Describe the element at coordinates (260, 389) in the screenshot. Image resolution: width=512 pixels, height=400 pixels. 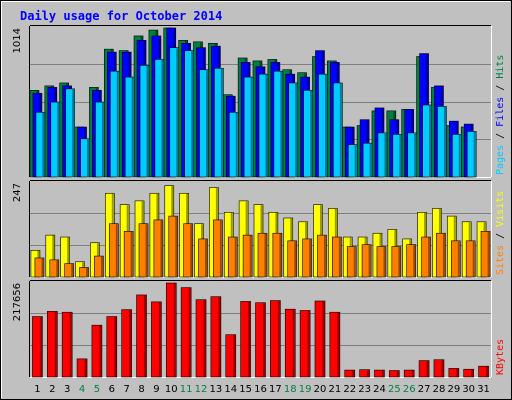
I see `x-tick-label: 16` at that location.